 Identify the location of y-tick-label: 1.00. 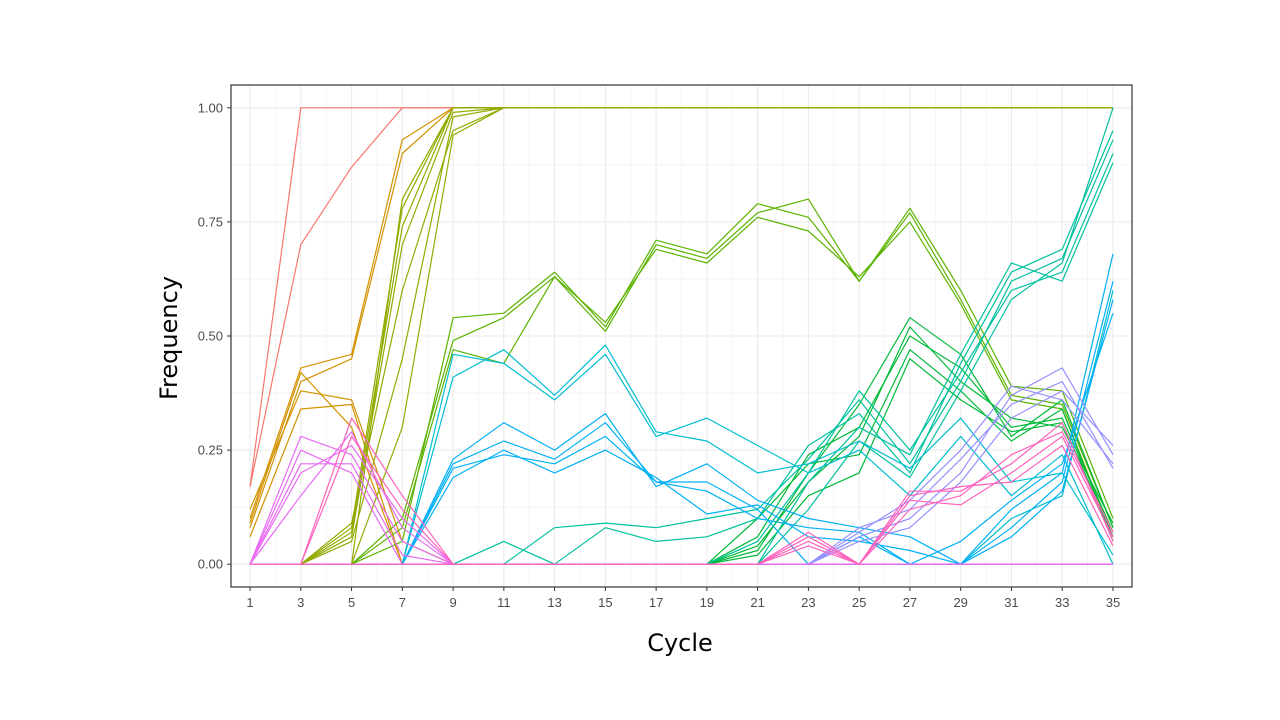
(210, 107).